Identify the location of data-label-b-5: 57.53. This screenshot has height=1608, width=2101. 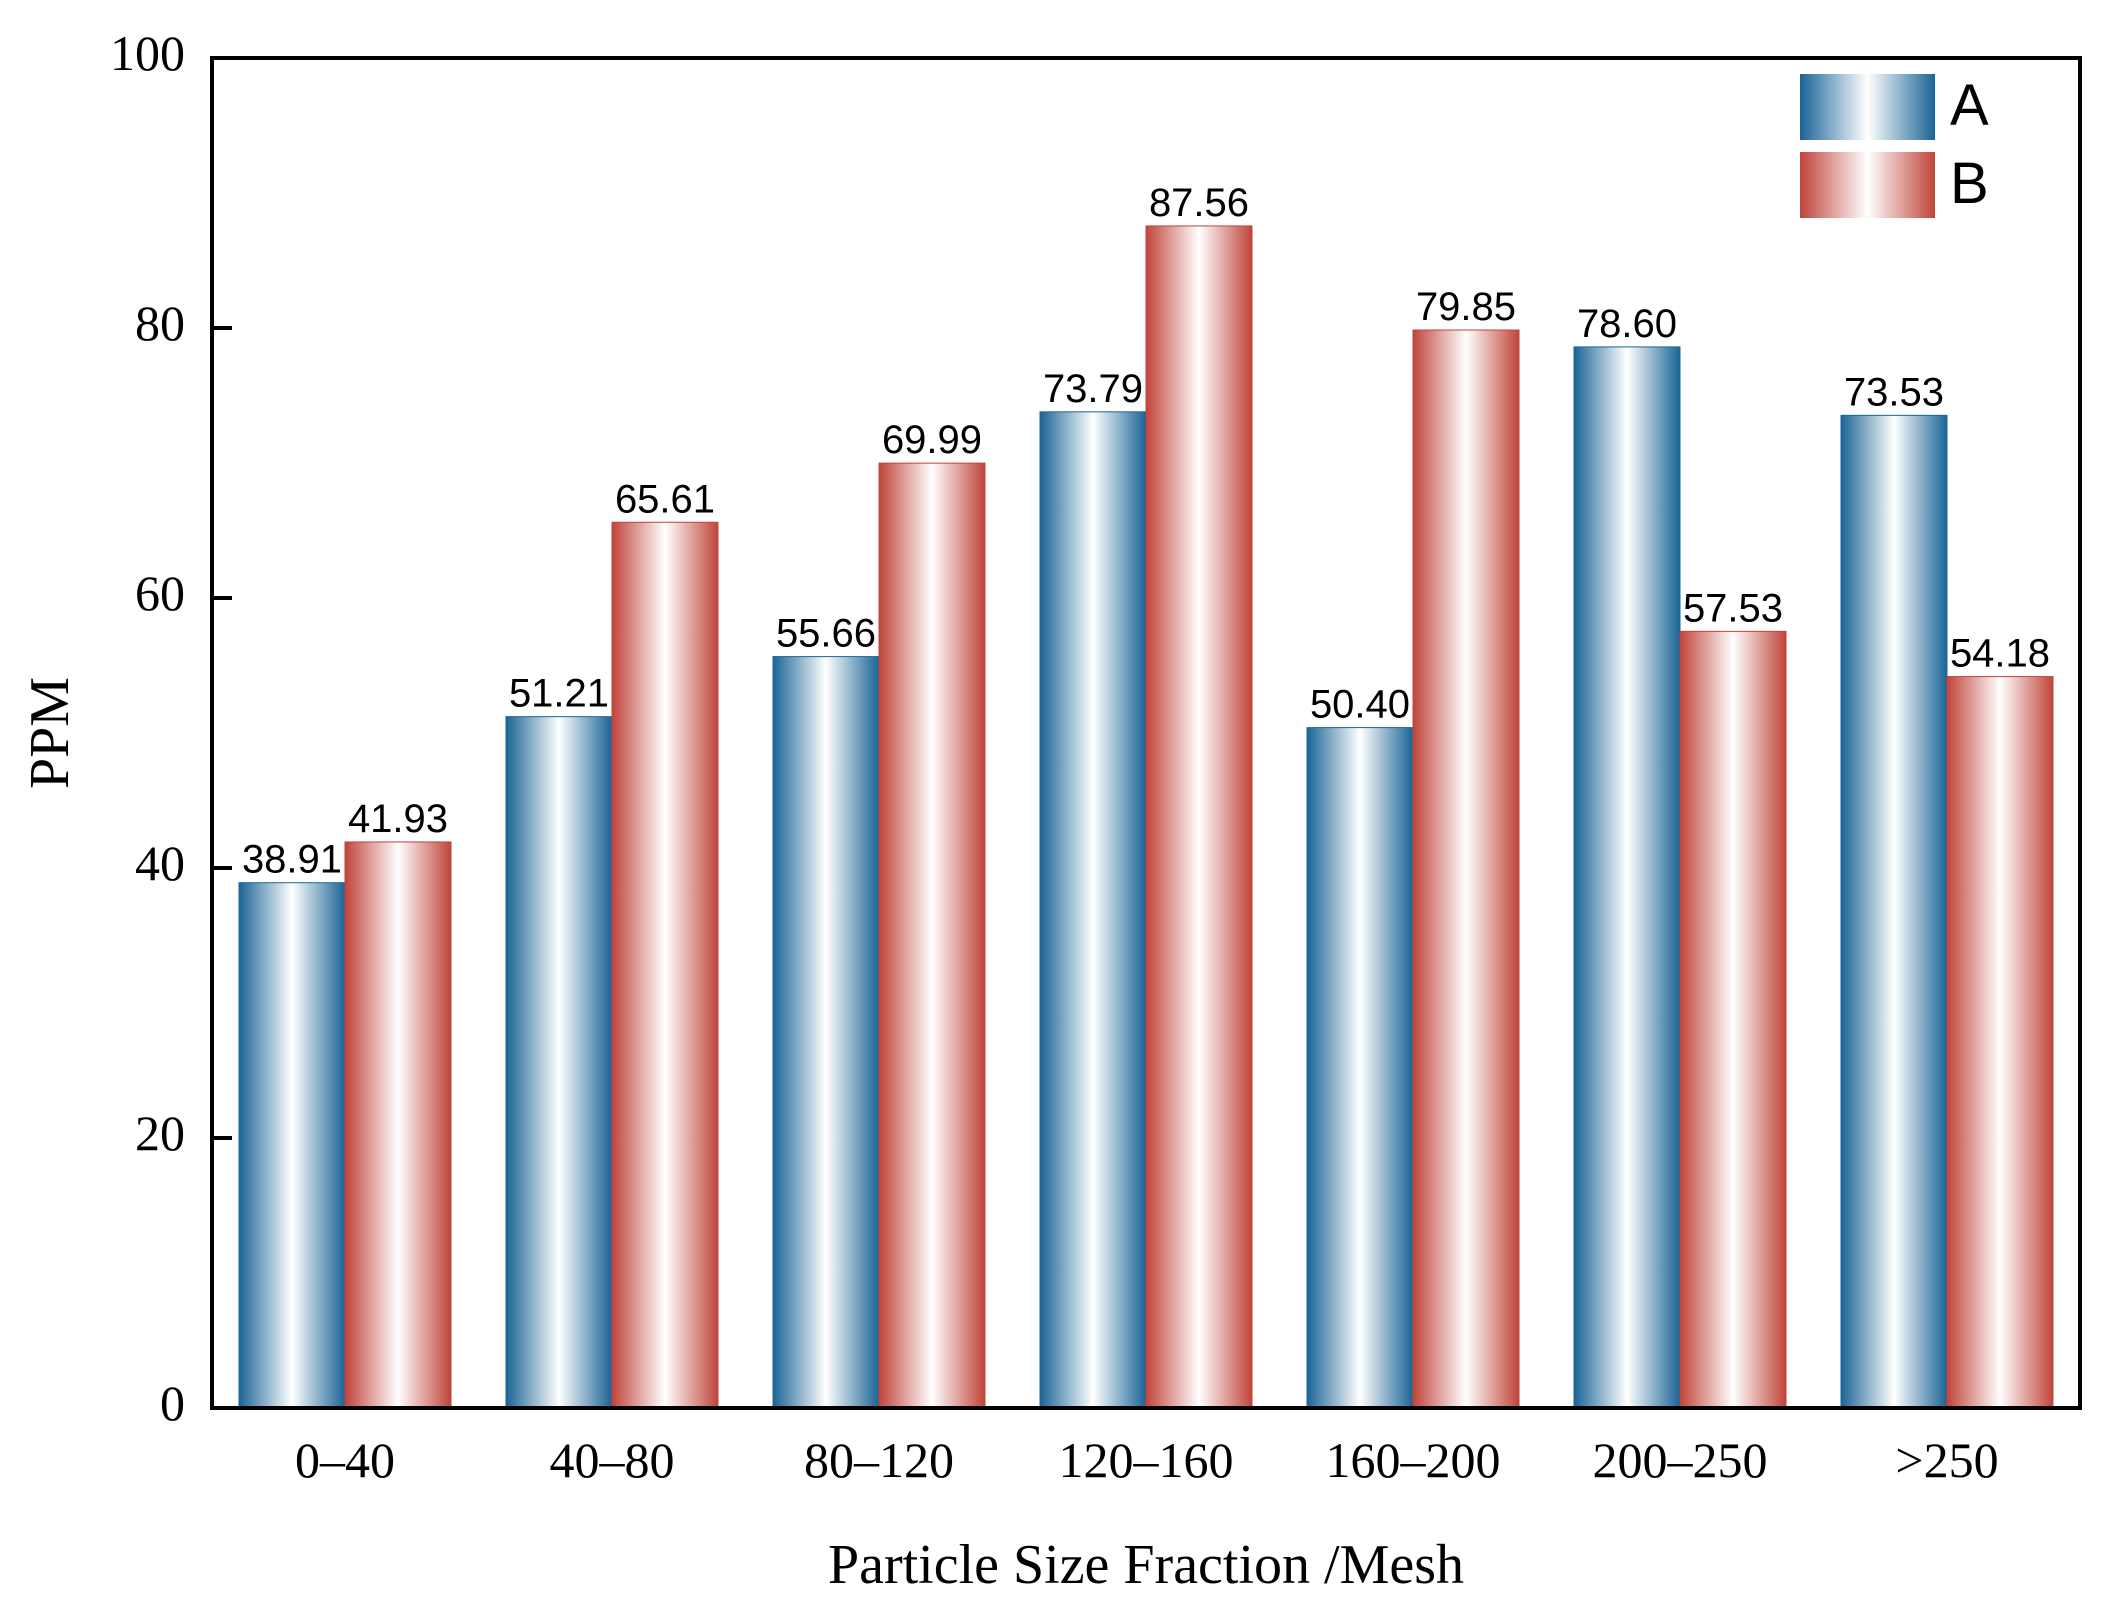
(1733, 608).